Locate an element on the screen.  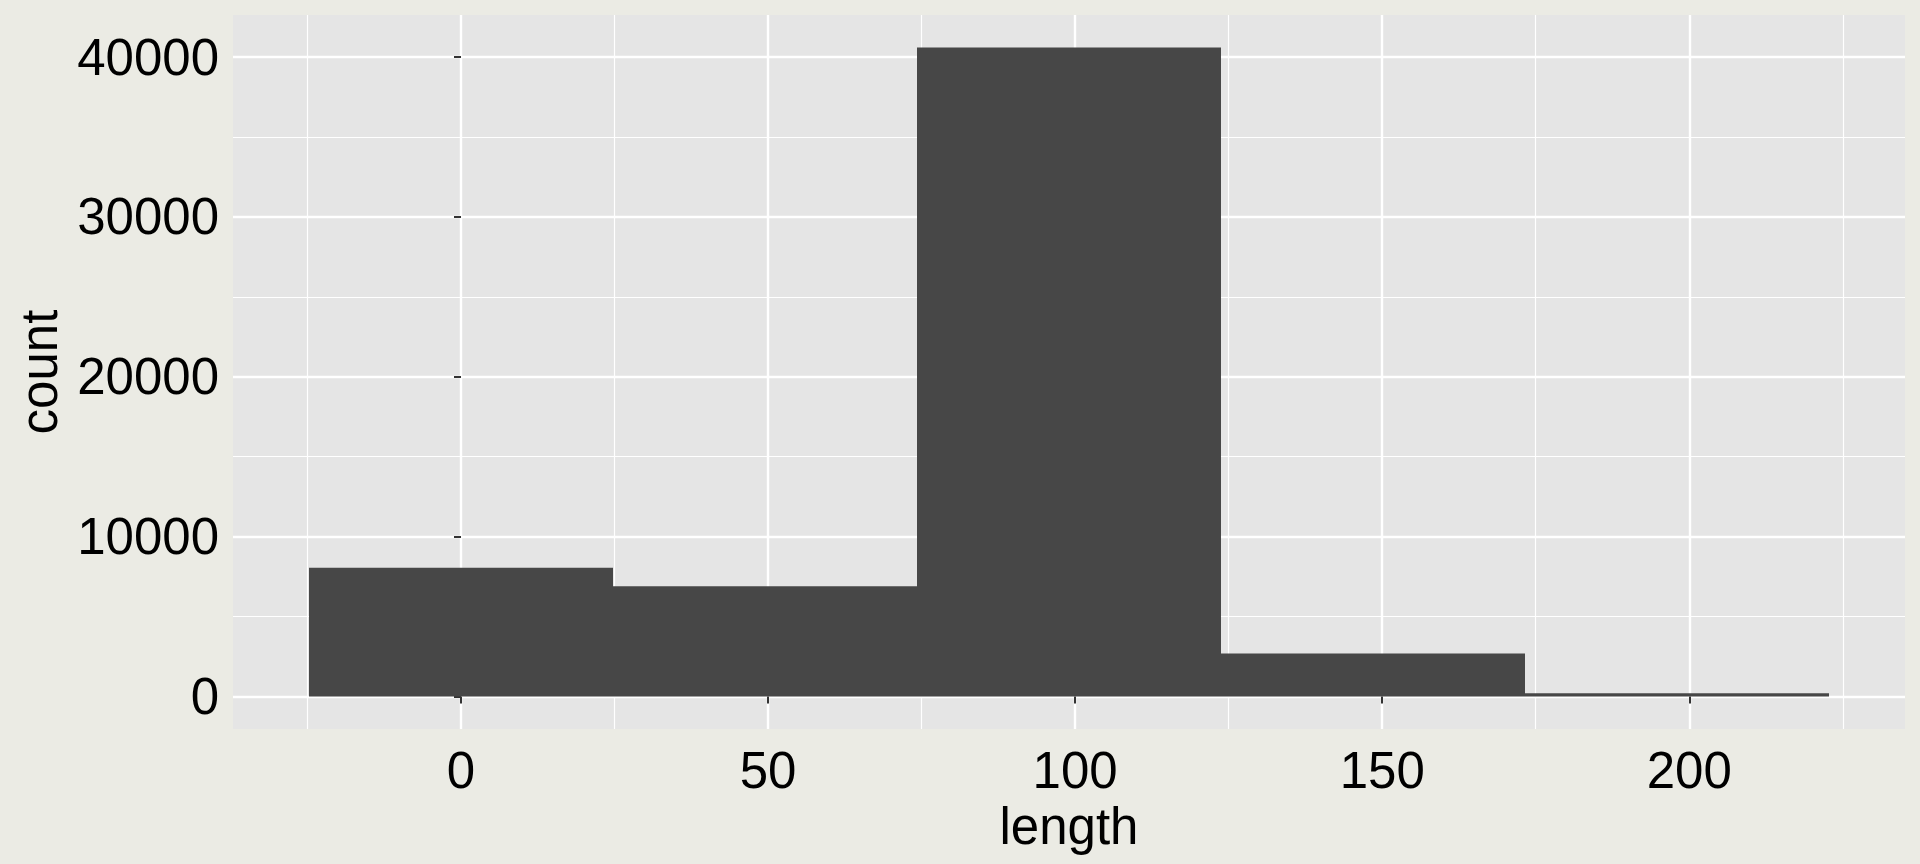
y-tick-label: 40000 is located at coordinates (148, 57).